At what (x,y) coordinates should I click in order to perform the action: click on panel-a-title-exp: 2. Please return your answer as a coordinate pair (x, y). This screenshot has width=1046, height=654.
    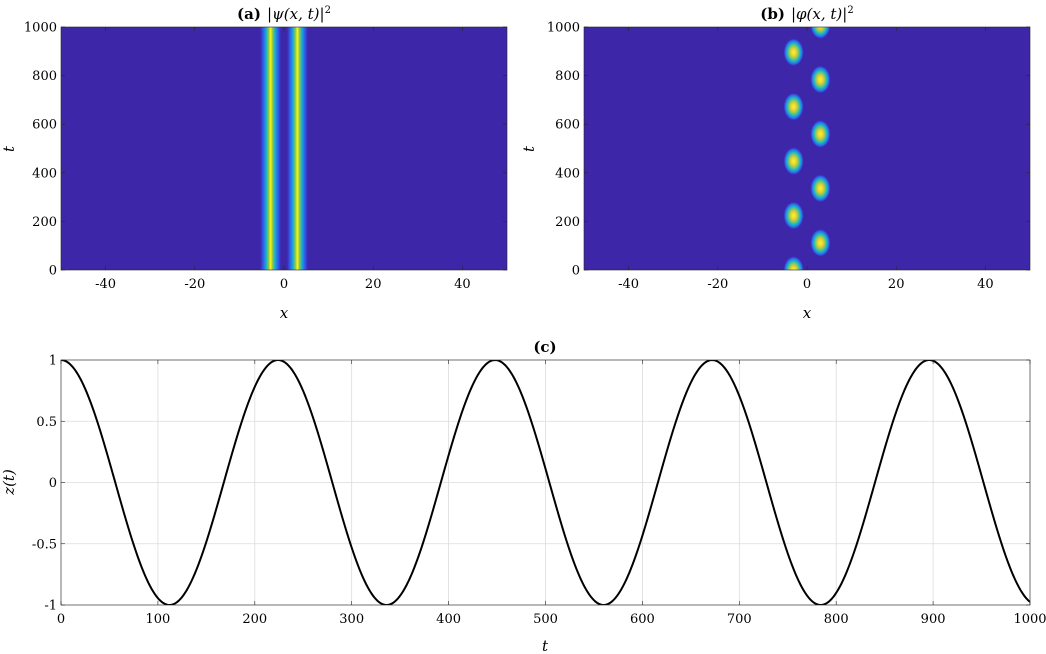
    Looking at the image, I should click on (328, 10).